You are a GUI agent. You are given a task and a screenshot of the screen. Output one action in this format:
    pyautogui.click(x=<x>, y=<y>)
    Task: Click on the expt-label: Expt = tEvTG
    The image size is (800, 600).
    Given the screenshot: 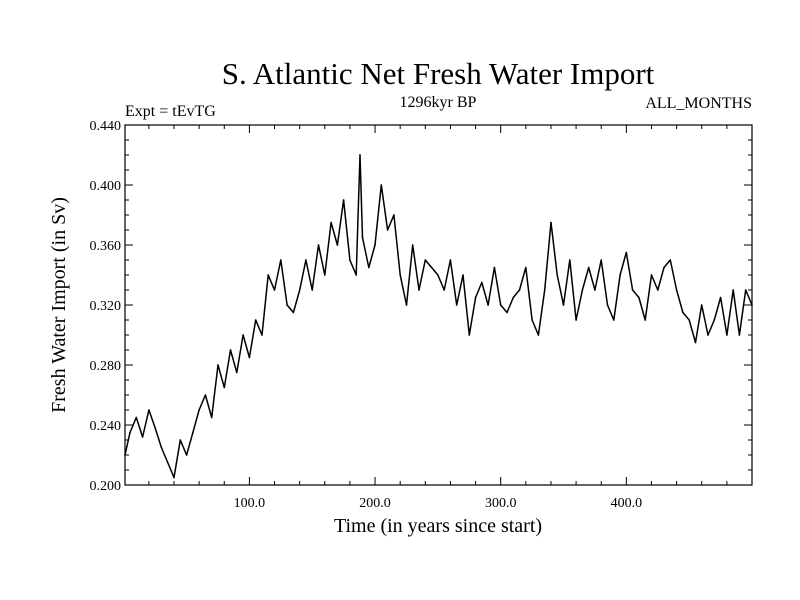 What is the action you would take?
    pyautogui.click(x=170, y=111)
    